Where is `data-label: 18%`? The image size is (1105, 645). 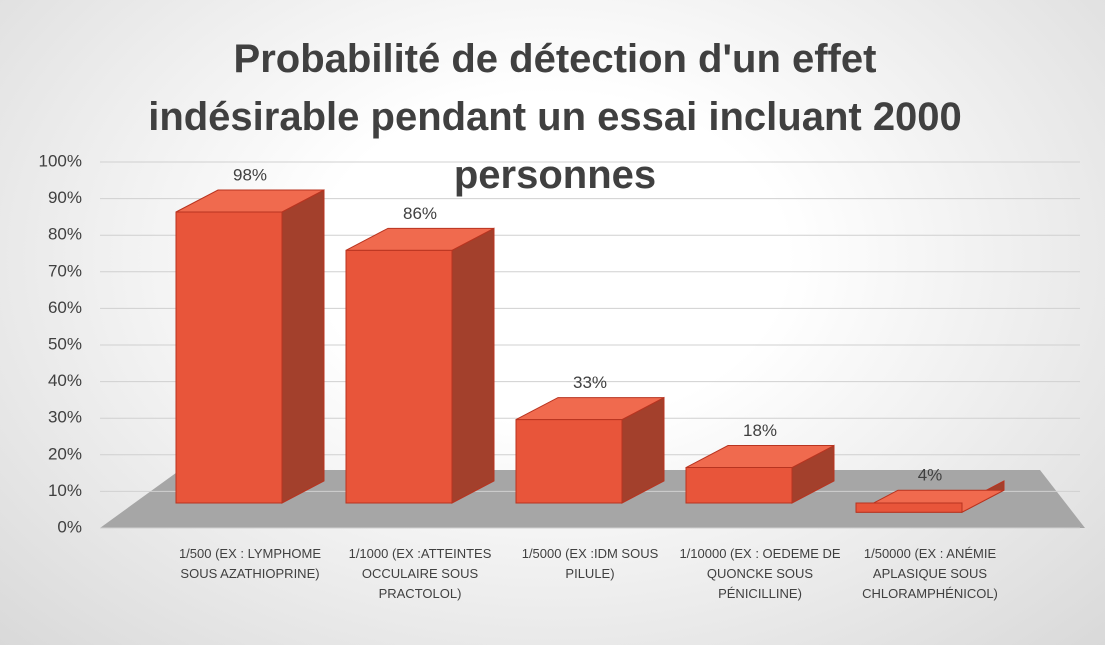 data-label: 18% is located at coordinates (760, 430).